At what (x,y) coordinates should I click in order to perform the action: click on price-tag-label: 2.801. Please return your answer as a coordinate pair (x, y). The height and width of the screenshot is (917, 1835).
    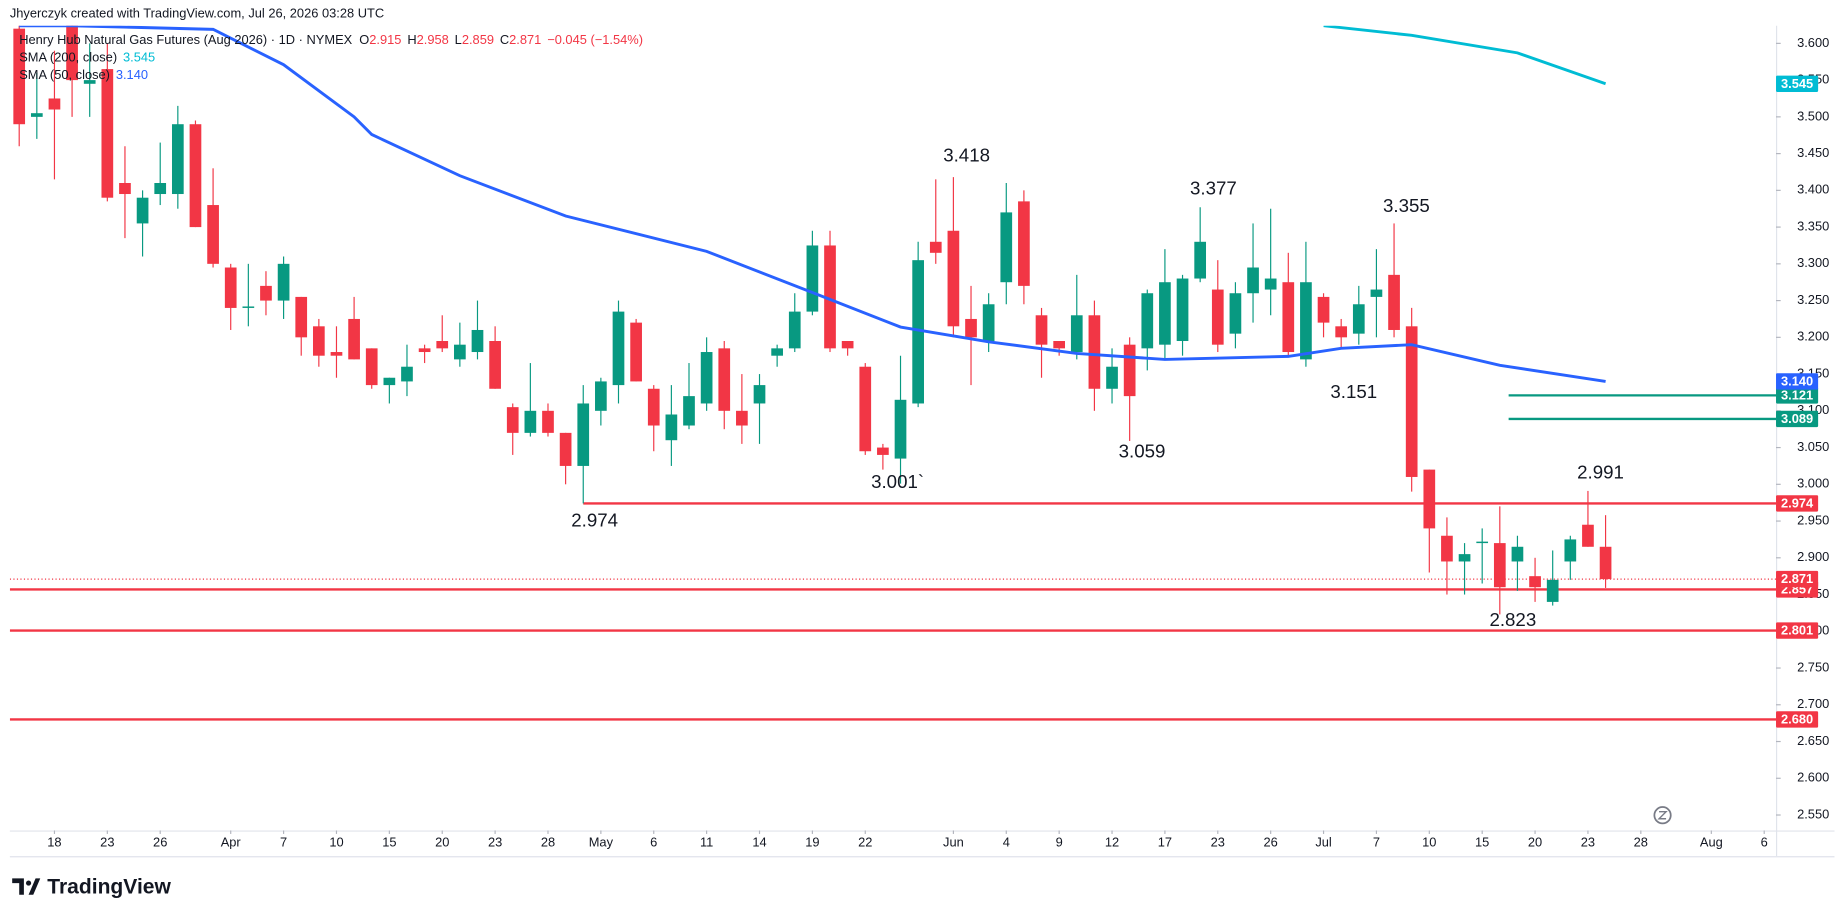
    Looking at the image, I should click on (1797, 630).